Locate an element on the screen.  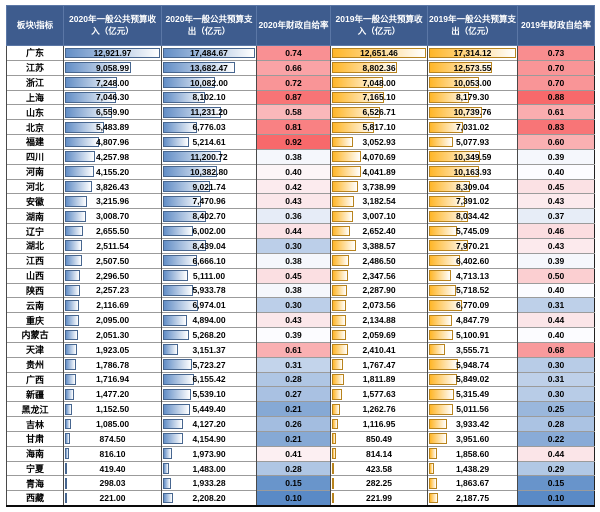
cell-value: 5,111.00 is located at coordinates (209, 275).